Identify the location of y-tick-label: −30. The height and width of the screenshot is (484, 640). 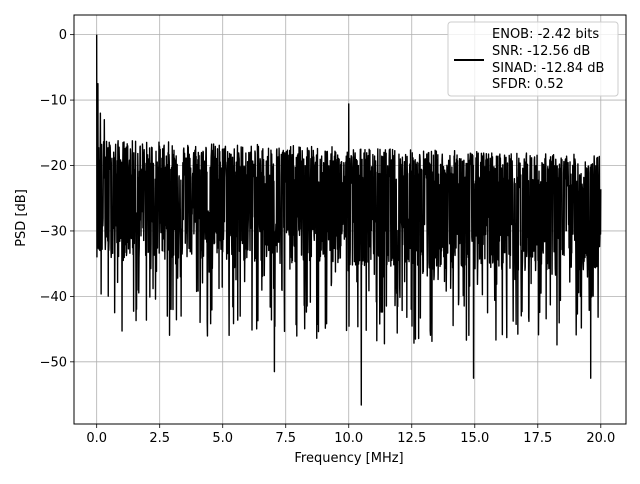
(53, 231).